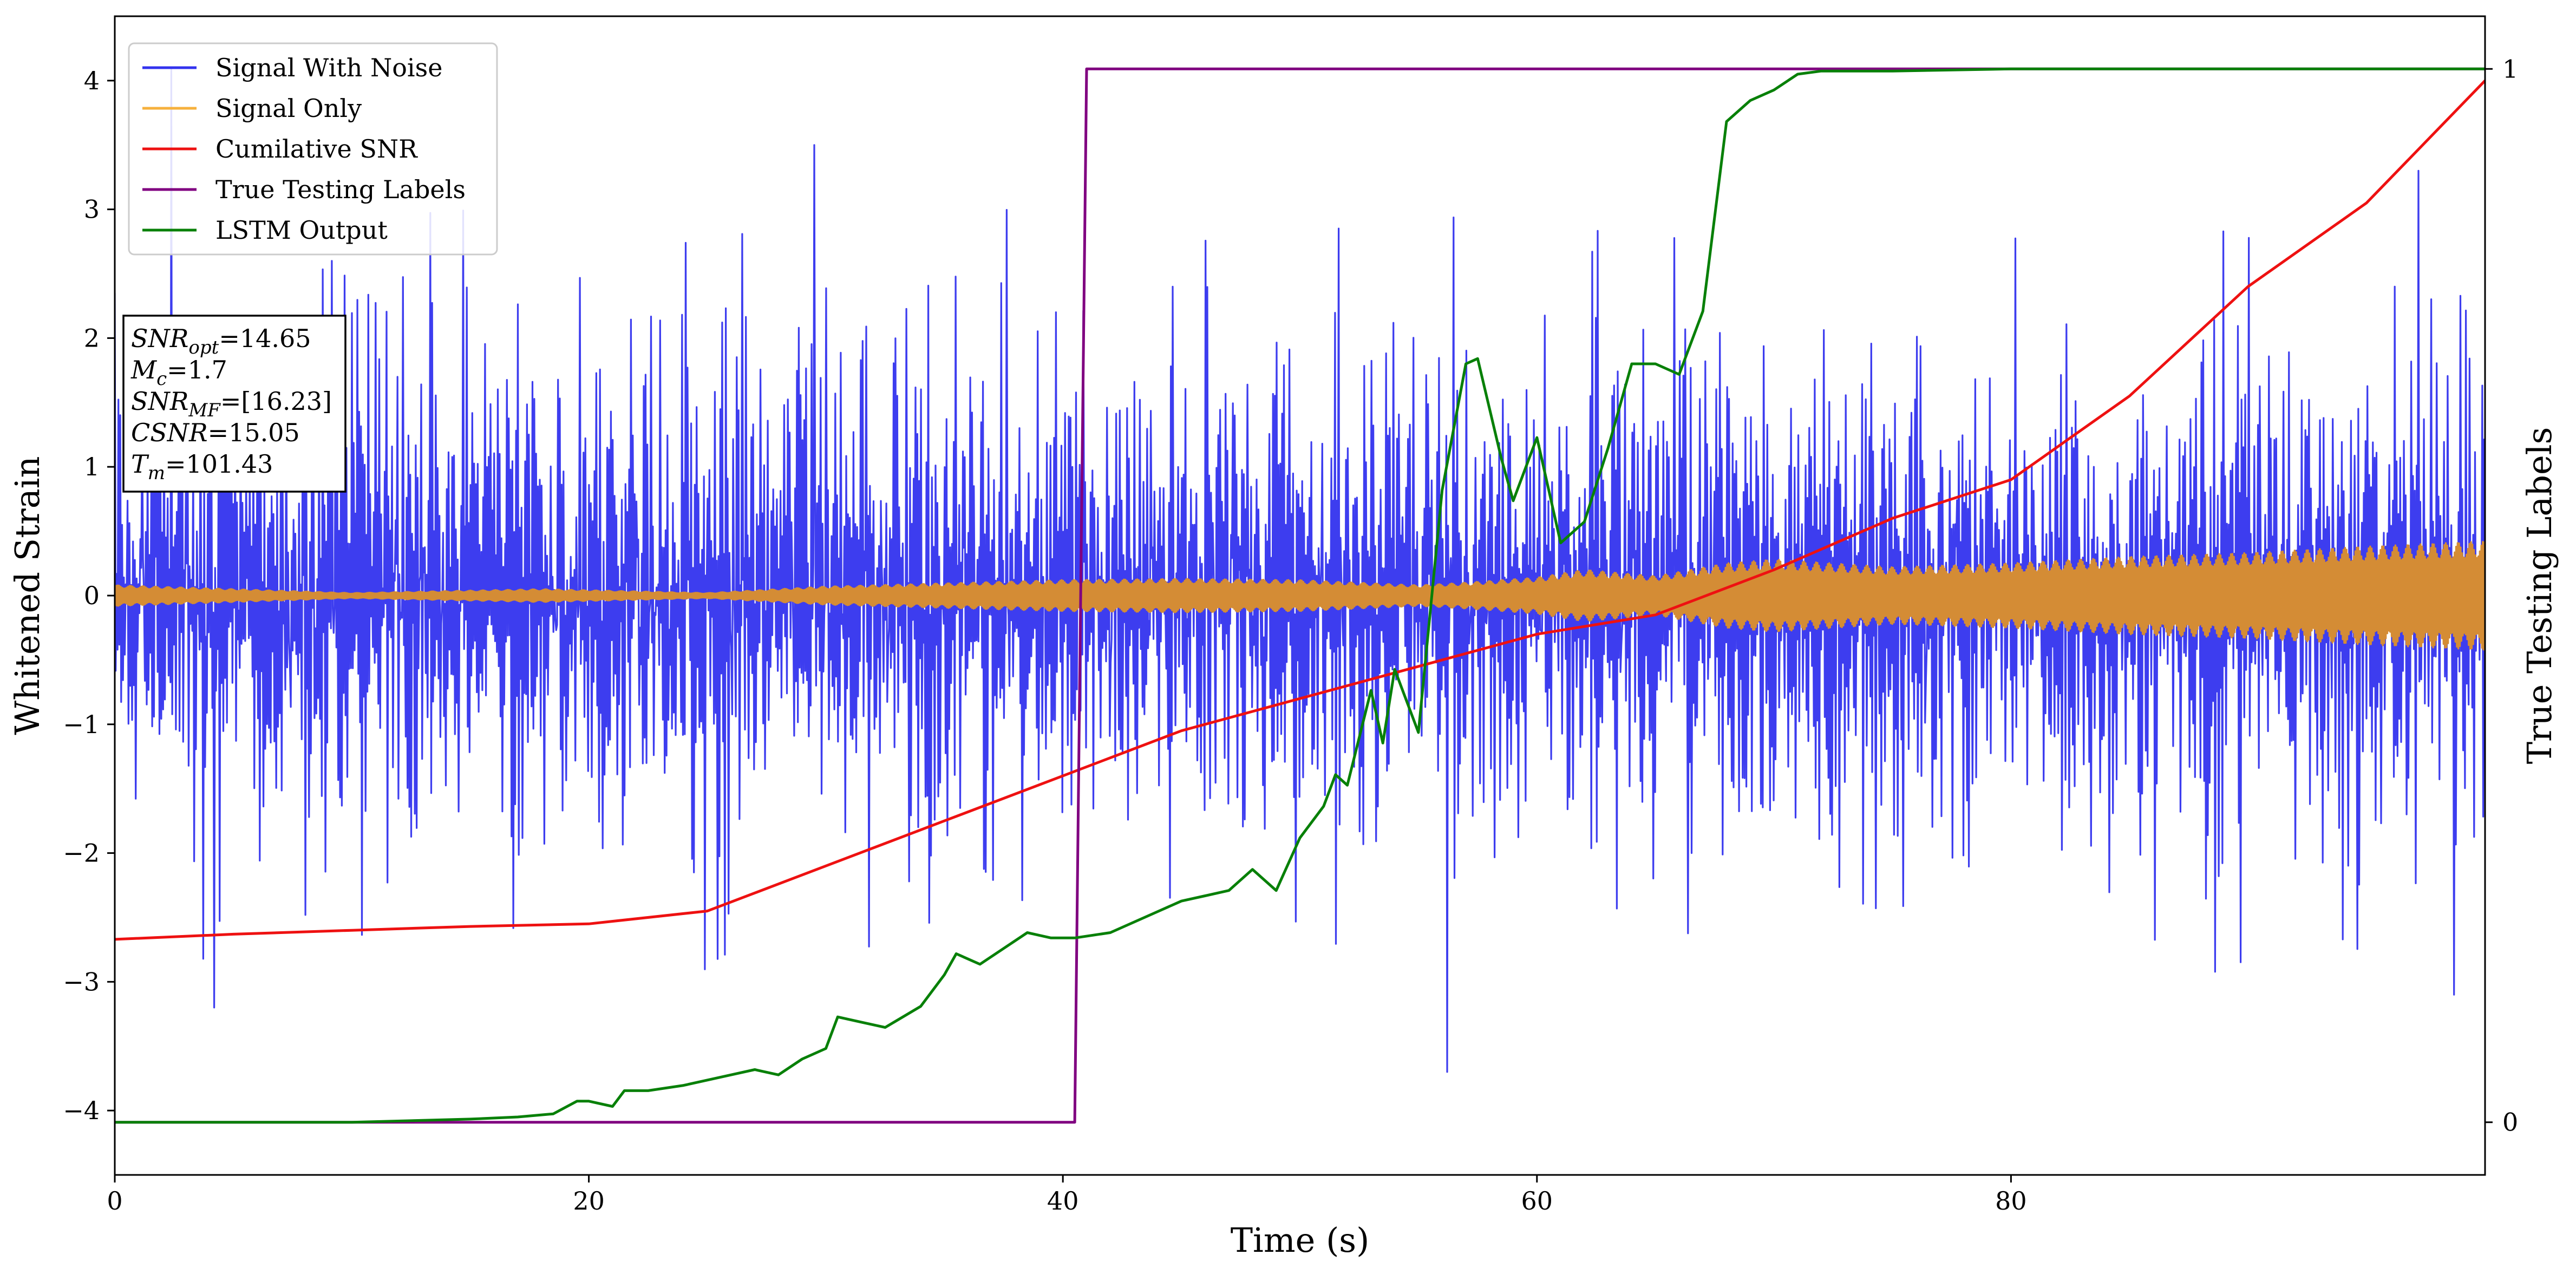 The height and width of the screenshot is (1274, 2576). I want to click on y-tick-label: 3, so click(92, 209).